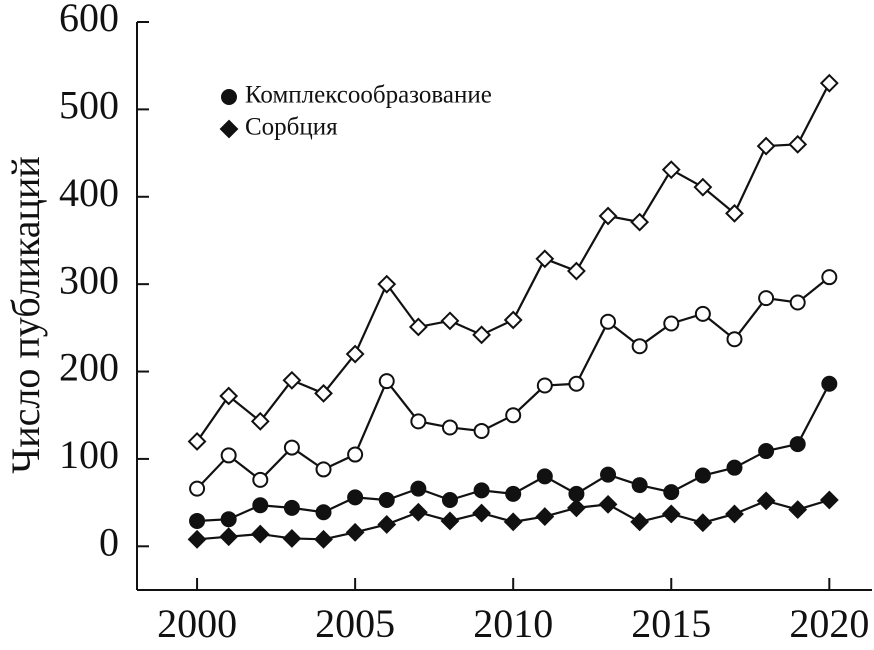 This screenshot has width=874, height=650. What do you see at coordinates (89, 20) in the screenshot?
I see `y-tick-label: 600` at bounding box center [89, 20].